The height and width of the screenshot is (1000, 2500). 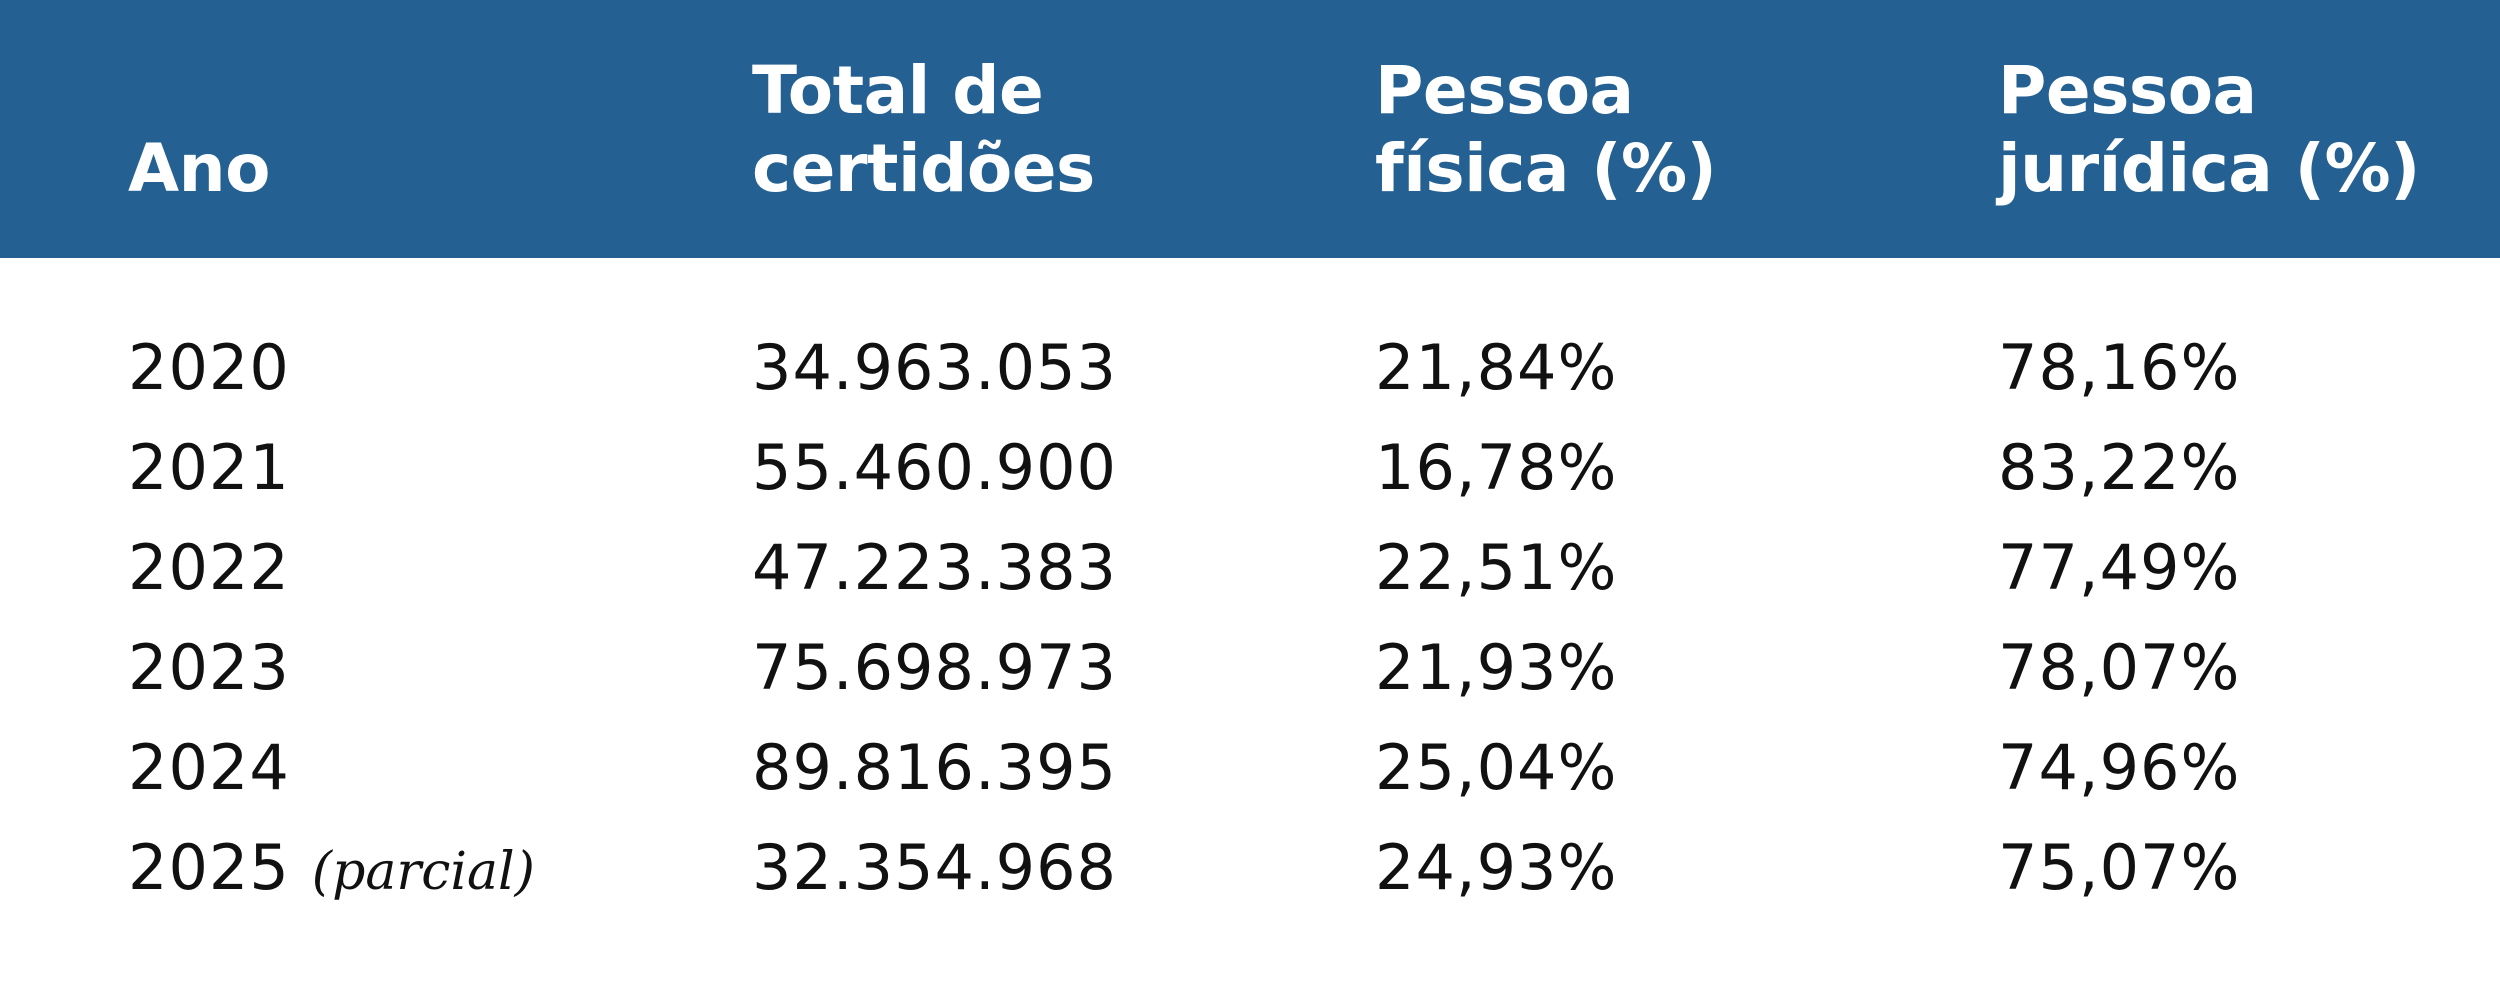 I want to click on row-note: (parcial), so click(x=423, y=872).